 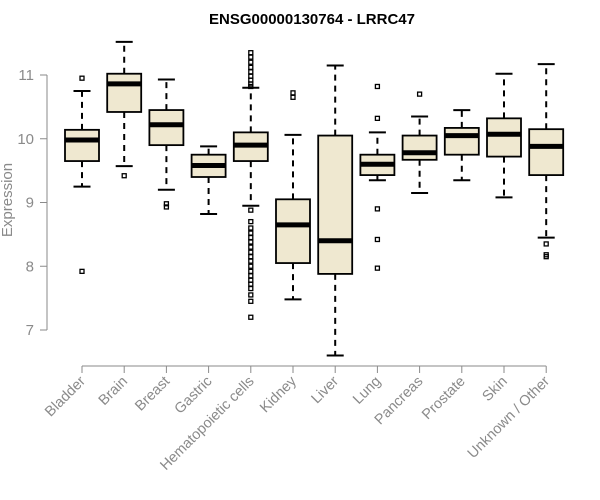 What do you see at coordinates (152, 394) in the screenshot?
I see `x-tick-label: Breast` at bounding box center [152, 394].